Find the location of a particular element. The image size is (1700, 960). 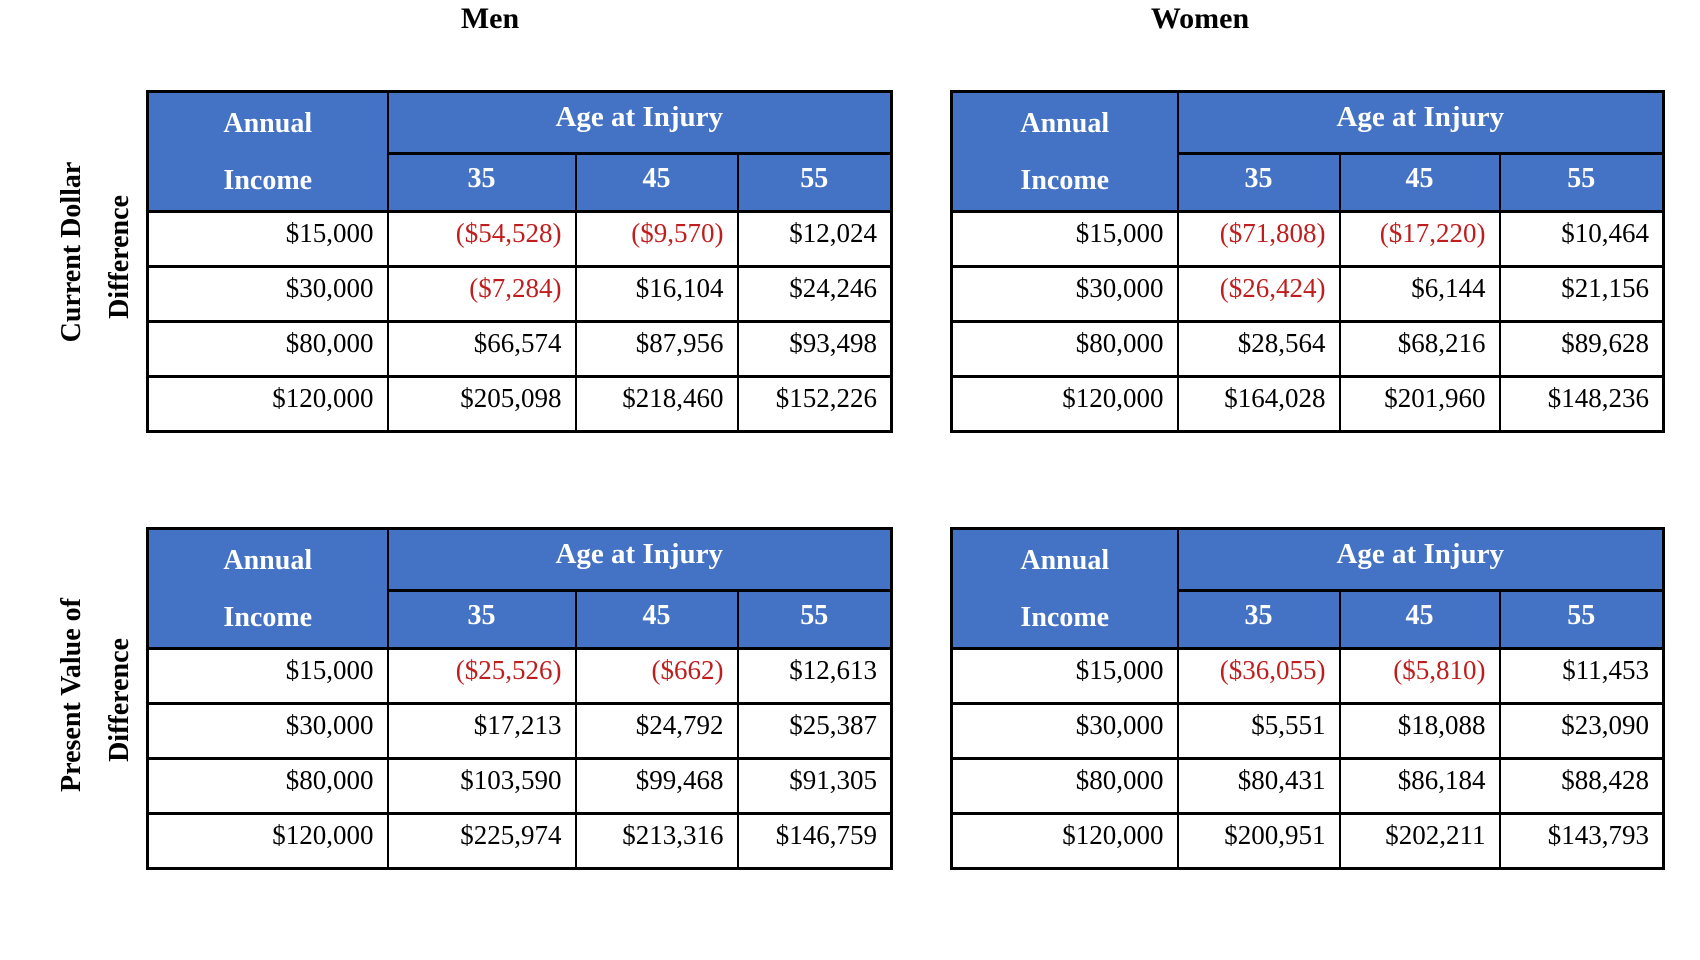

value-cell: $152,226 is located at coordinates (814, 404).